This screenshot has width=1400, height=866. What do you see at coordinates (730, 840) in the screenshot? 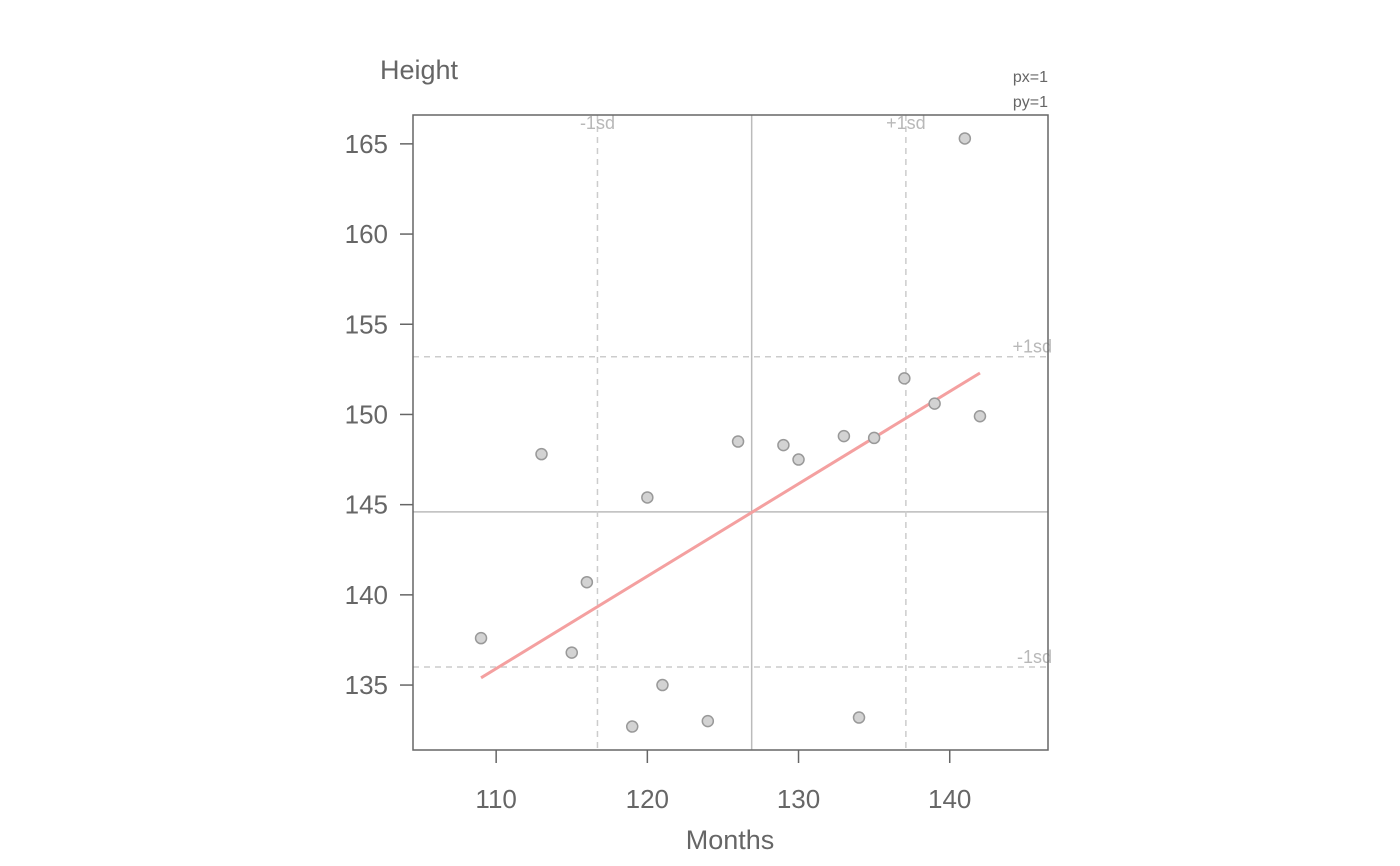
I see `x-axis-title: Months` at bounding box center [730, 840].